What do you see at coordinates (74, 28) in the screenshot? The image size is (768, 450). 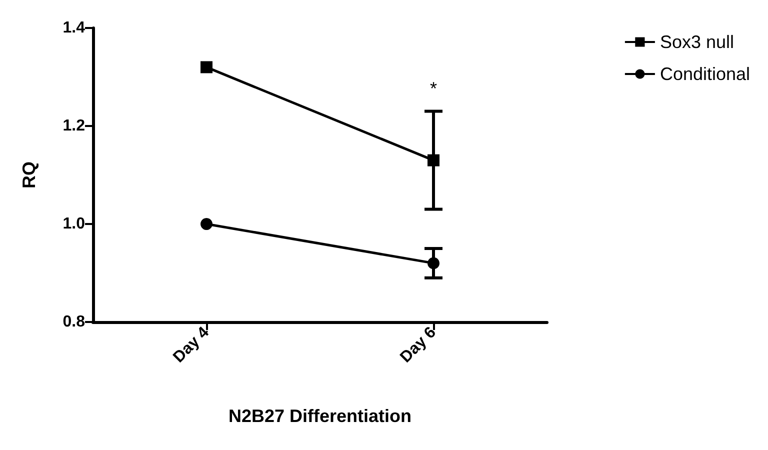 I see `y-tick-label: 1.4` at bounding box center [74, 28].